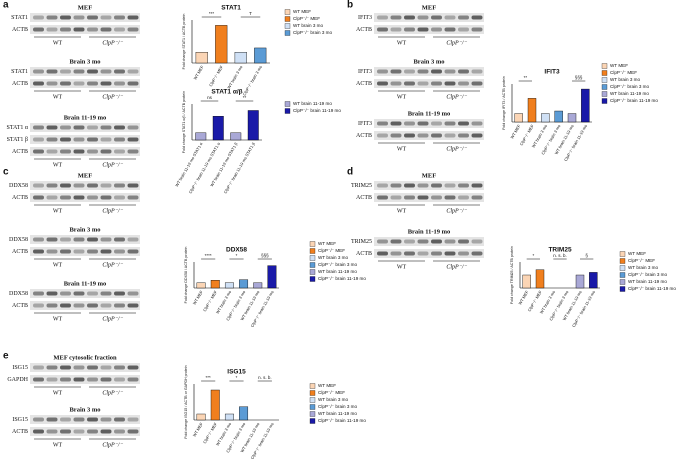 Image resolution: width=684 pixels, height=465 pixels. I want to click on legend-label: ClpP⁻/⁻ MEF, so click(623, 72).